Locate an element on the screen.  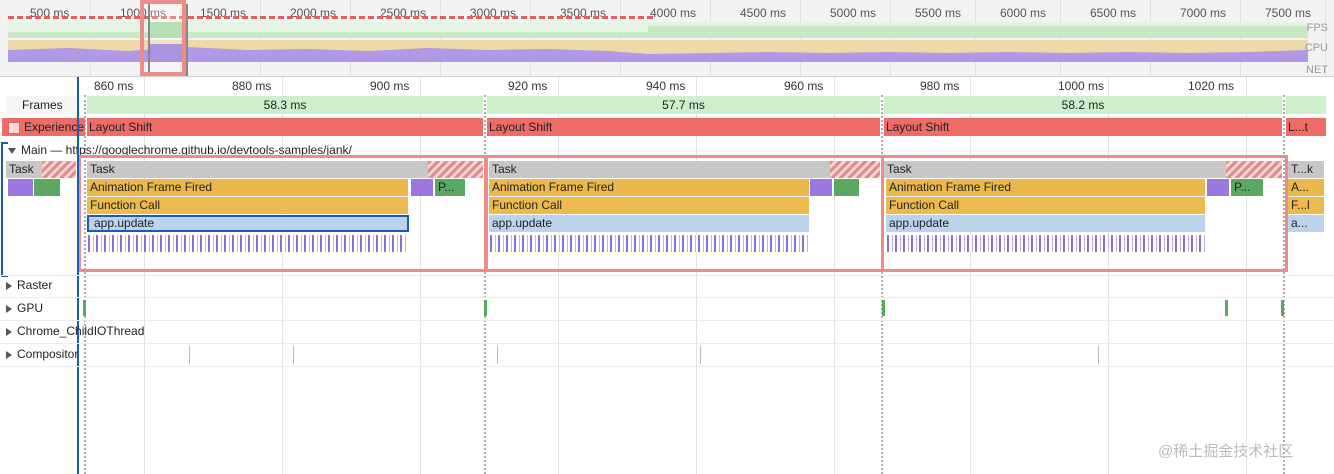
overview-tick-label: 7500 ms is located at coordinates (1288, 13).